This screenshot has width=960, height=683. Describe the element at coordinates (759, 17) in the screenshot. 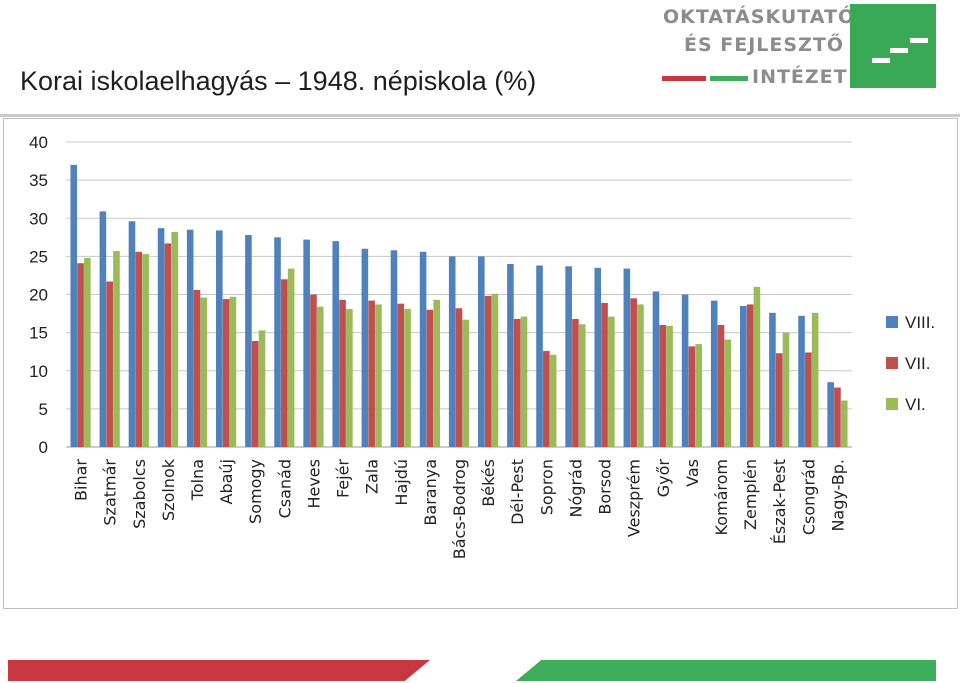

I see `logo-line-1: OKTATÁSKUTATÓ` at that location.